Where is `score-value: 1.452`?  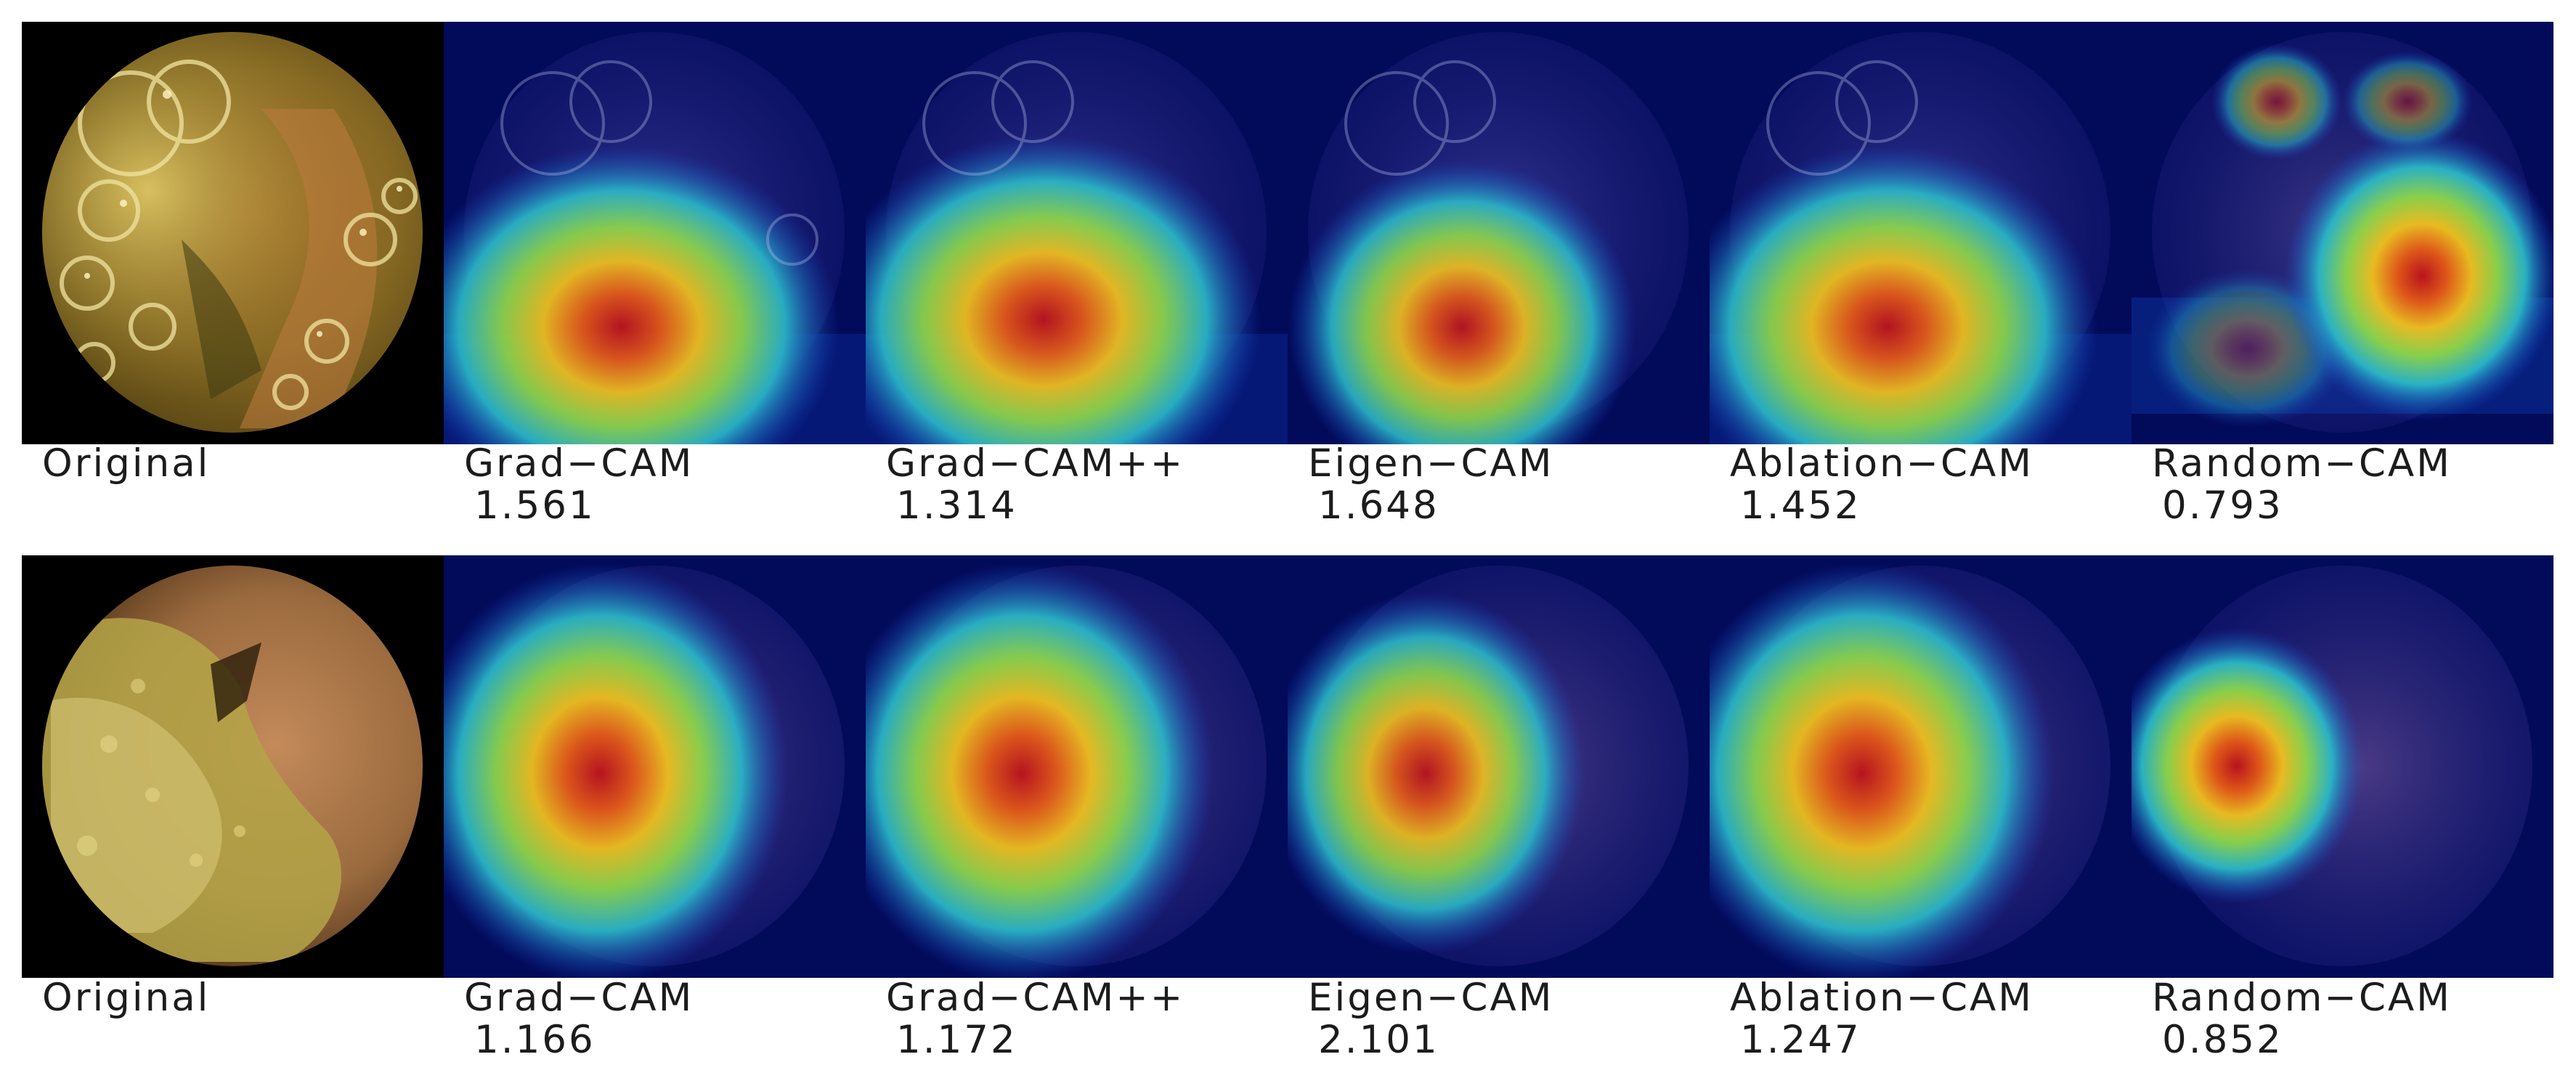
score-value: 1.452 is located at coordinates (1801, 505).